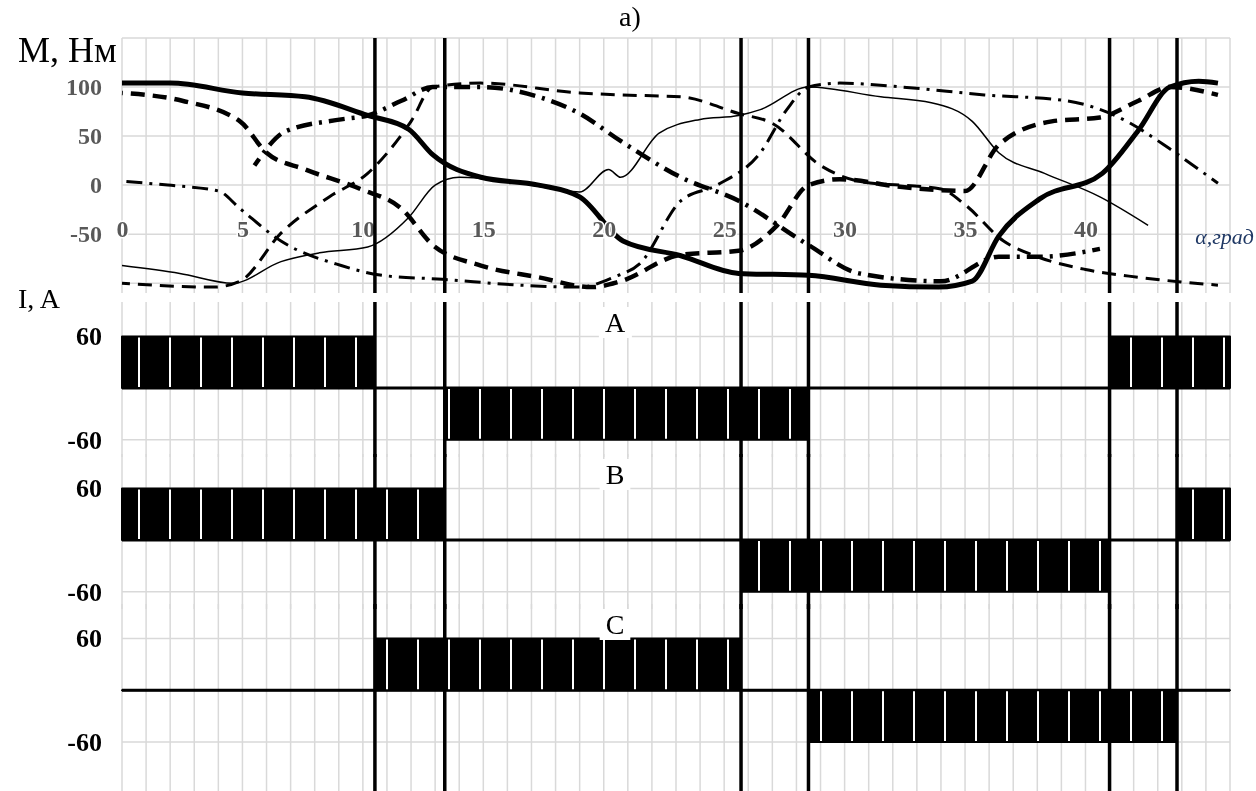 The width and height of the screenshot is (1256, 791). What do you see at coordinates (724, 229) in the screenshot?
I see `x-tick-label: 25` at bounding box center [724, 229].